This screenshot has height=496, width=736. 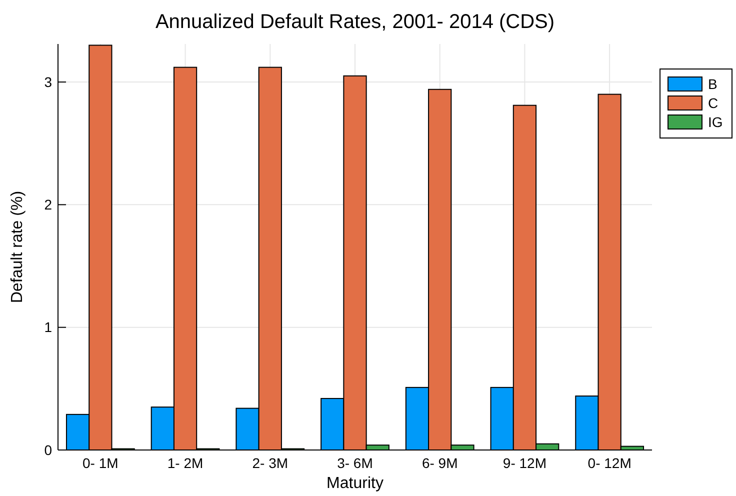 I want to click on legend-label: IG, so click(x=715, y=122).